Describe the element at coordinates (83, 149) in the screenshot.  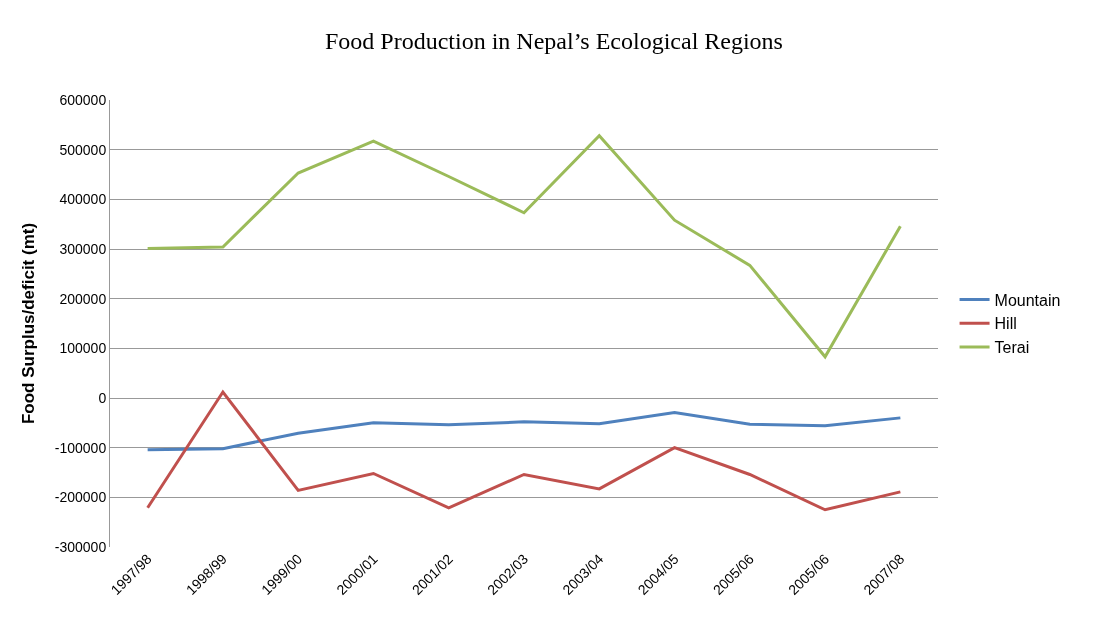
I see `y-tick-label: 500000` at that location.